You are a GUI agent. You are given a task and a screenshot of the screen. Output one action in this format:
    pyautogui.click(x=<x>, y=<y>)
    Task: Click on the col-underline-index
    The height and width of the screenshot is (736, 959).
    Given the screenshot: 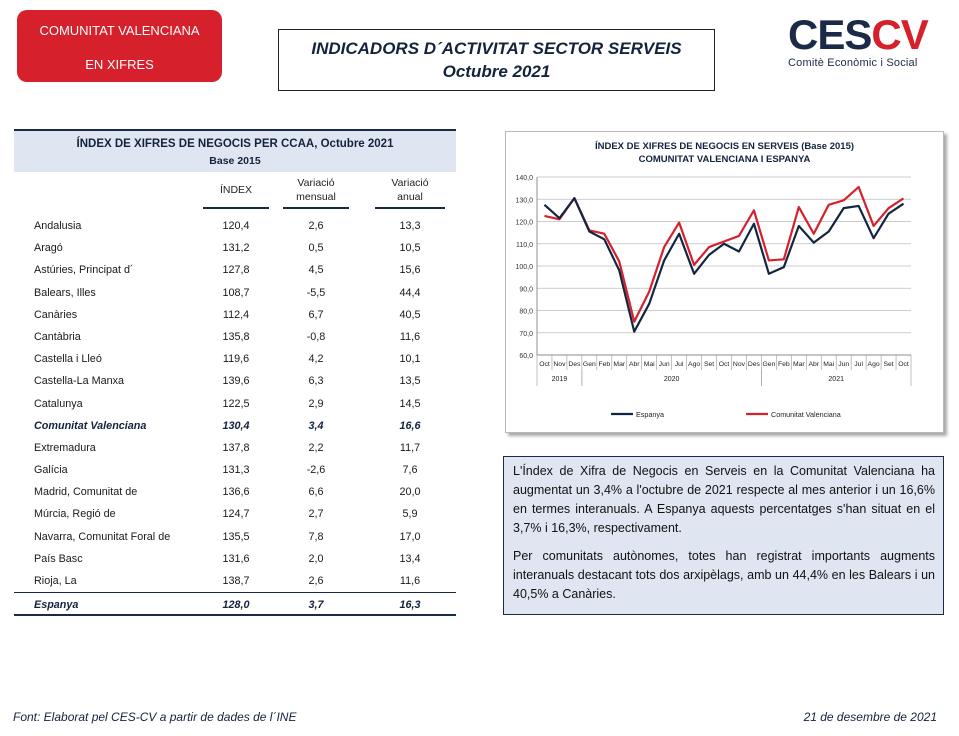 What is the action you would take?
    pyautogui.click(x=236, y=208)
    